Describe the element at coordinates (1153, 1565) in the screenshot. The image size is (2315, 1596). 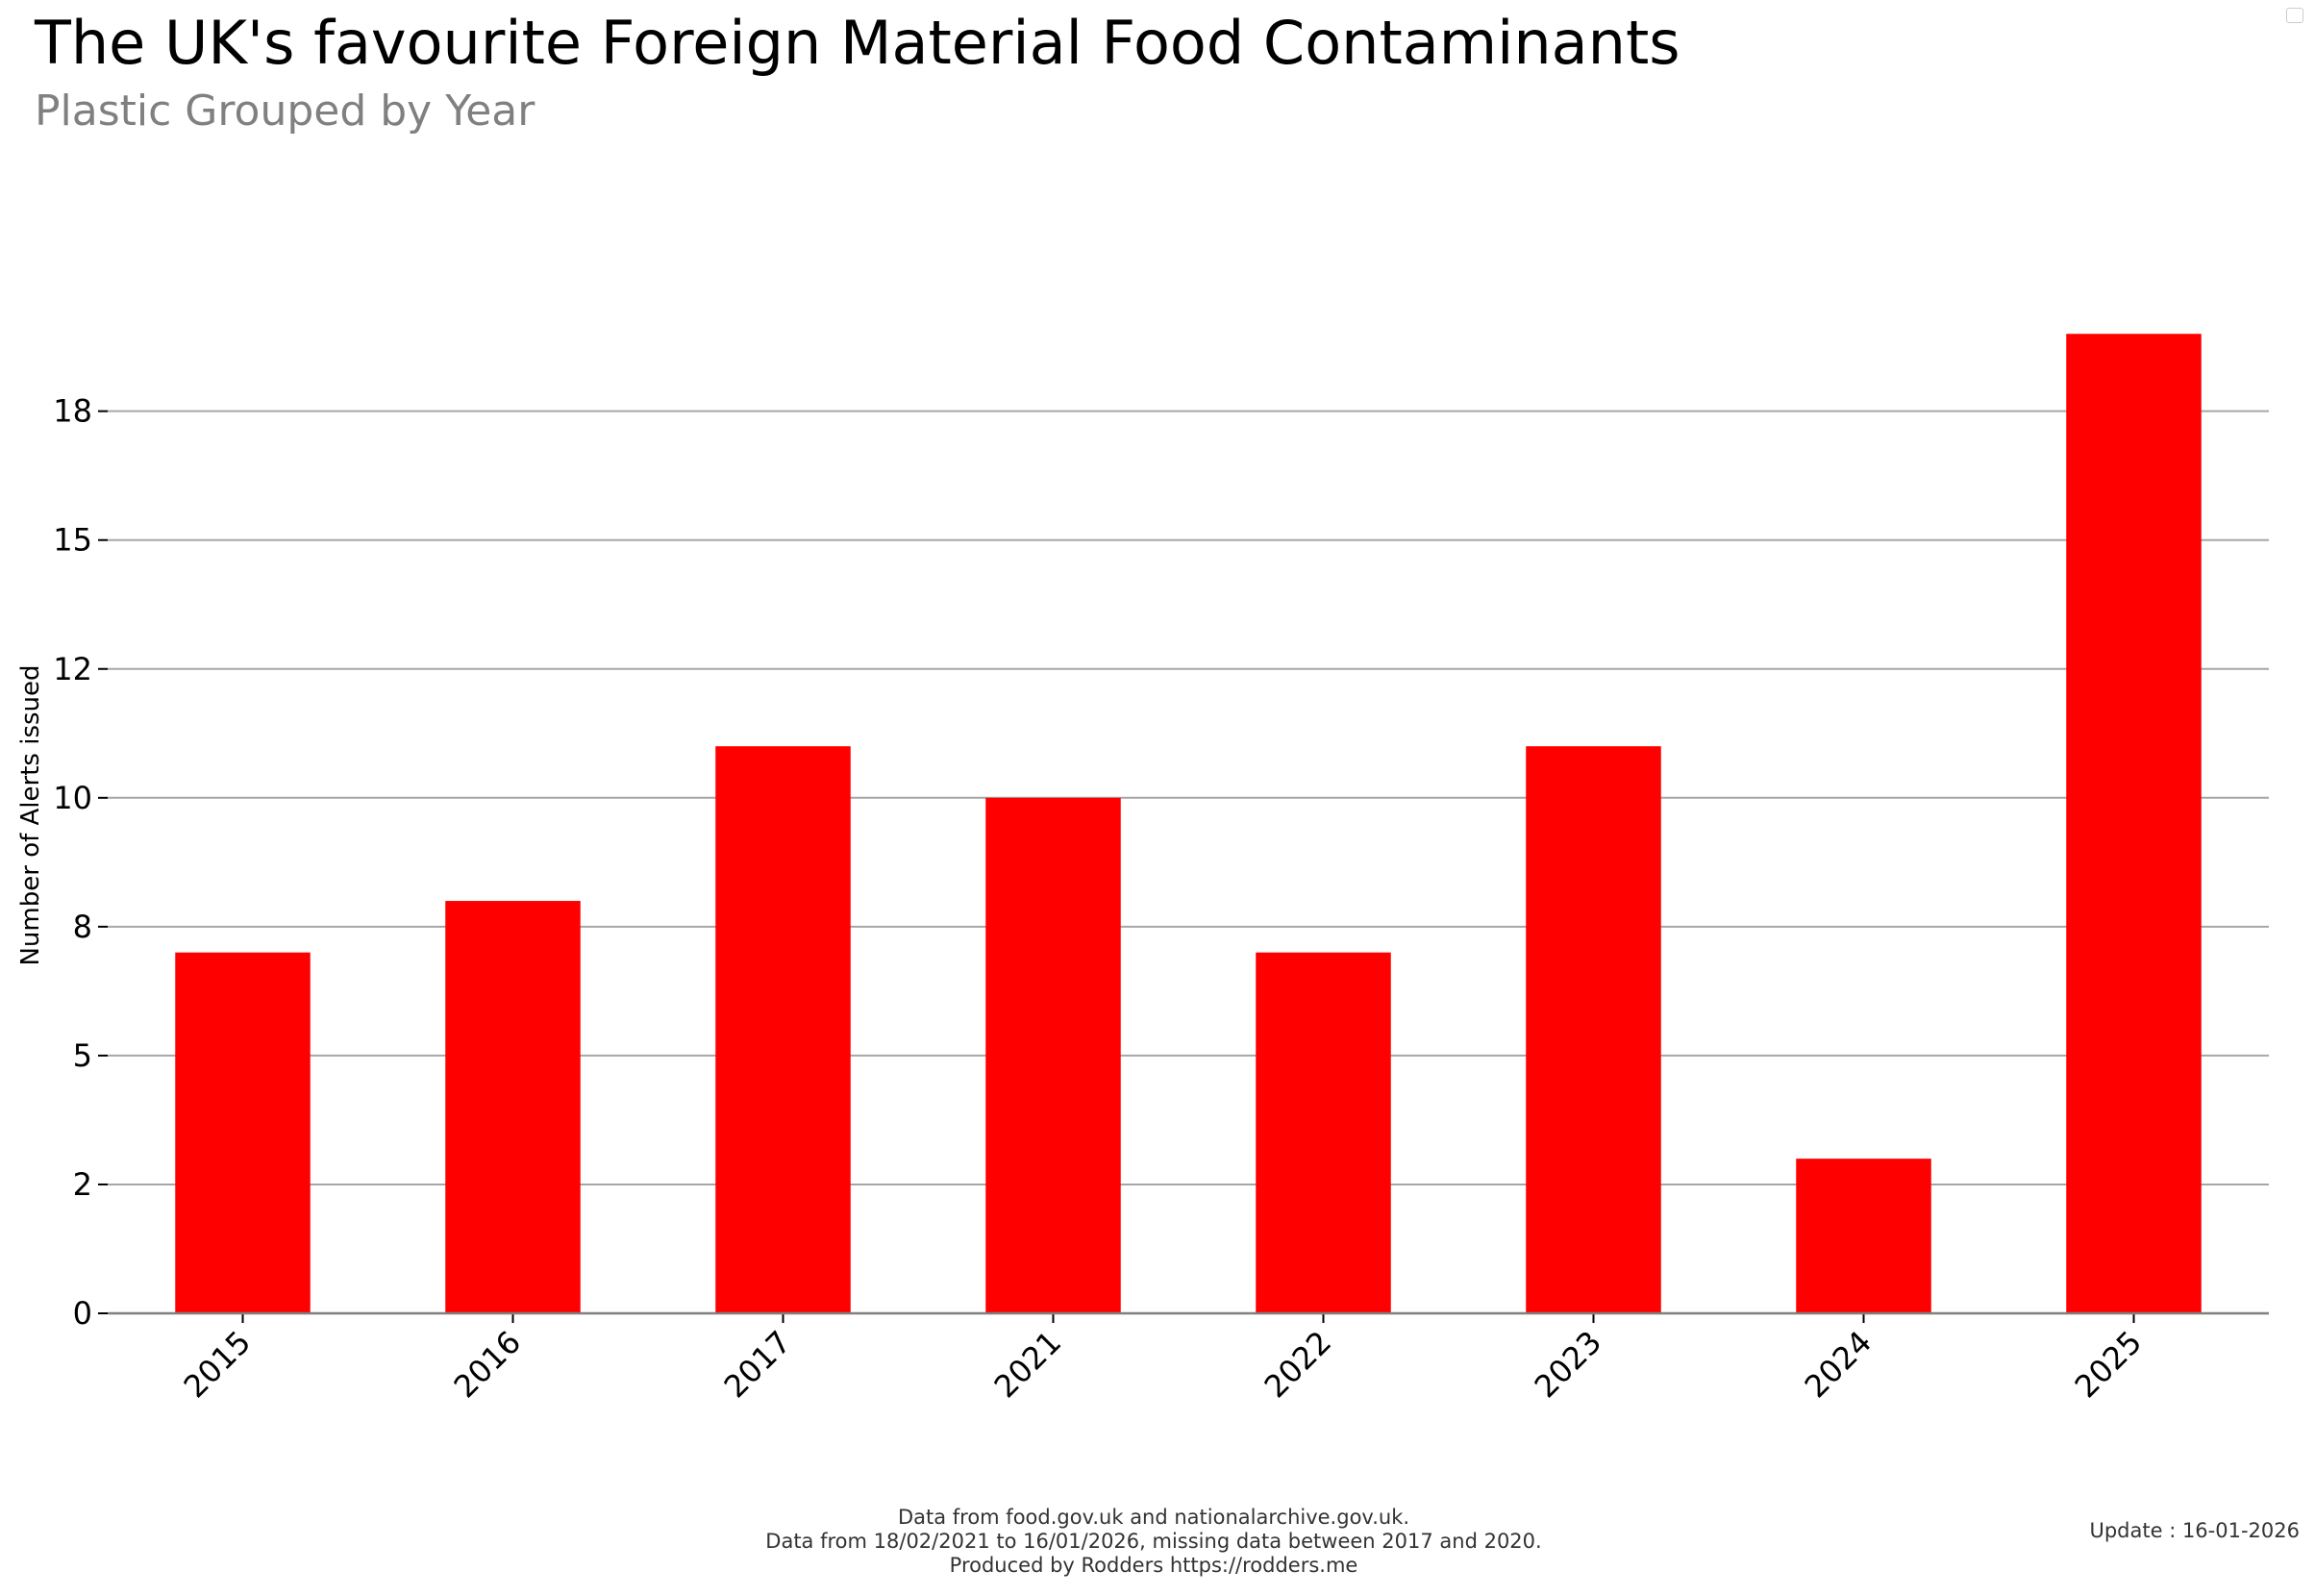
I see `footer-line-3: Produced by Rodders https://rodders.me` at that location.